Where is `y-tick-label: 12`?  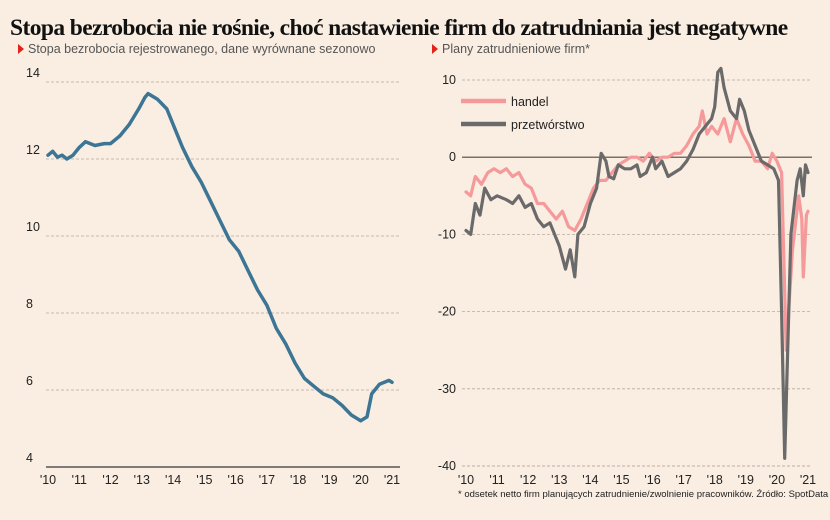
y-tick-label: 12 is located at coordinates (33, 150).